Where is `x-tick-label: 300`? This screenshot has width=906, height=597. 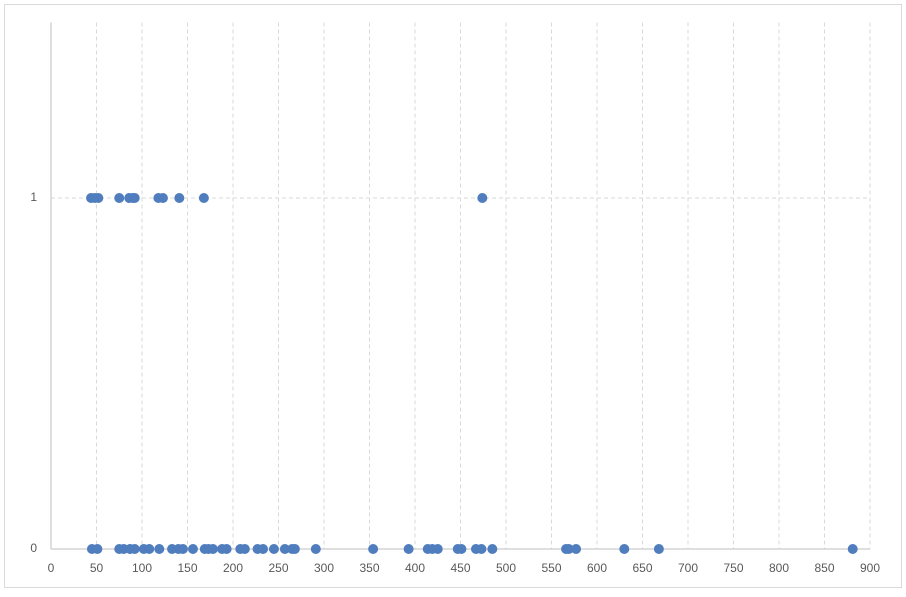 x-tick-label: 300 is located at coordinates (324, 568).